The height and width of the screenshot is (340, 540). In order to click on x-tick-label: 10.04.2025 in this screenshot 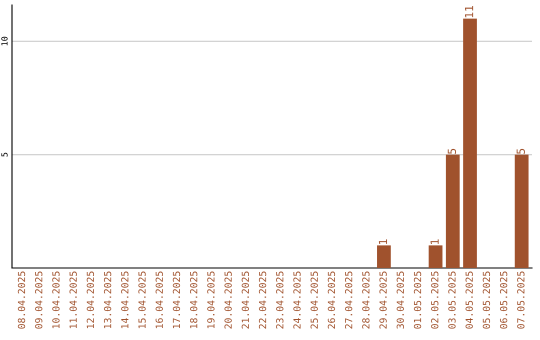, I will do `click(56, 300)`.